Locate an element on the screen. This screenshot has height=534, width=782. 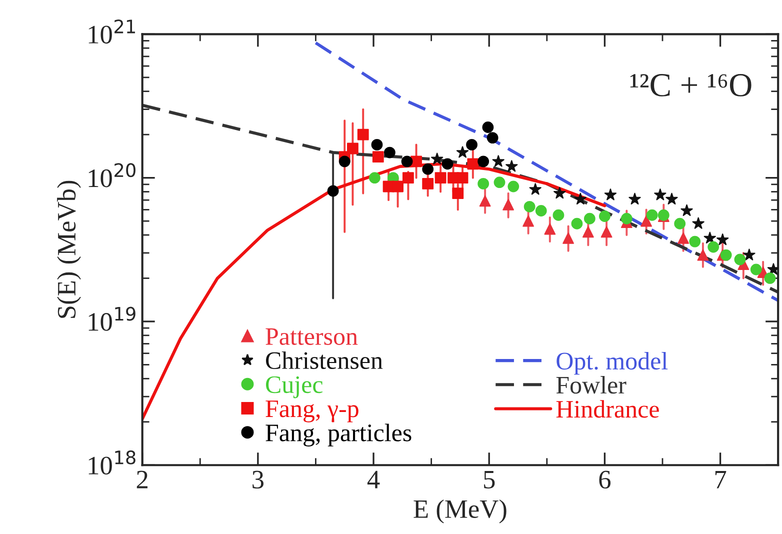
y-tick-label: 10$^{18}$ is located at coordinates (112, 462).